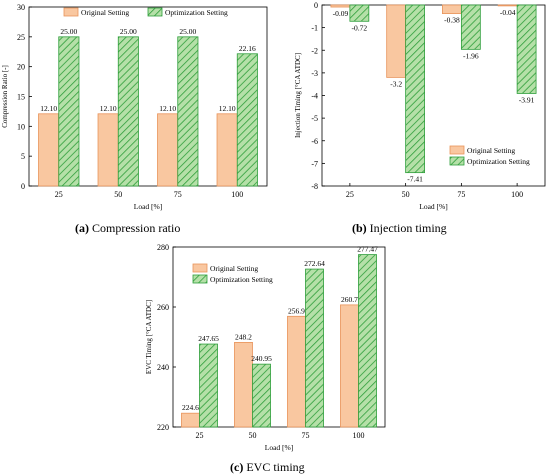  Describe the element at coordinates (527, 99) in the screenshot. I see `data-label: -3.91` at that location.